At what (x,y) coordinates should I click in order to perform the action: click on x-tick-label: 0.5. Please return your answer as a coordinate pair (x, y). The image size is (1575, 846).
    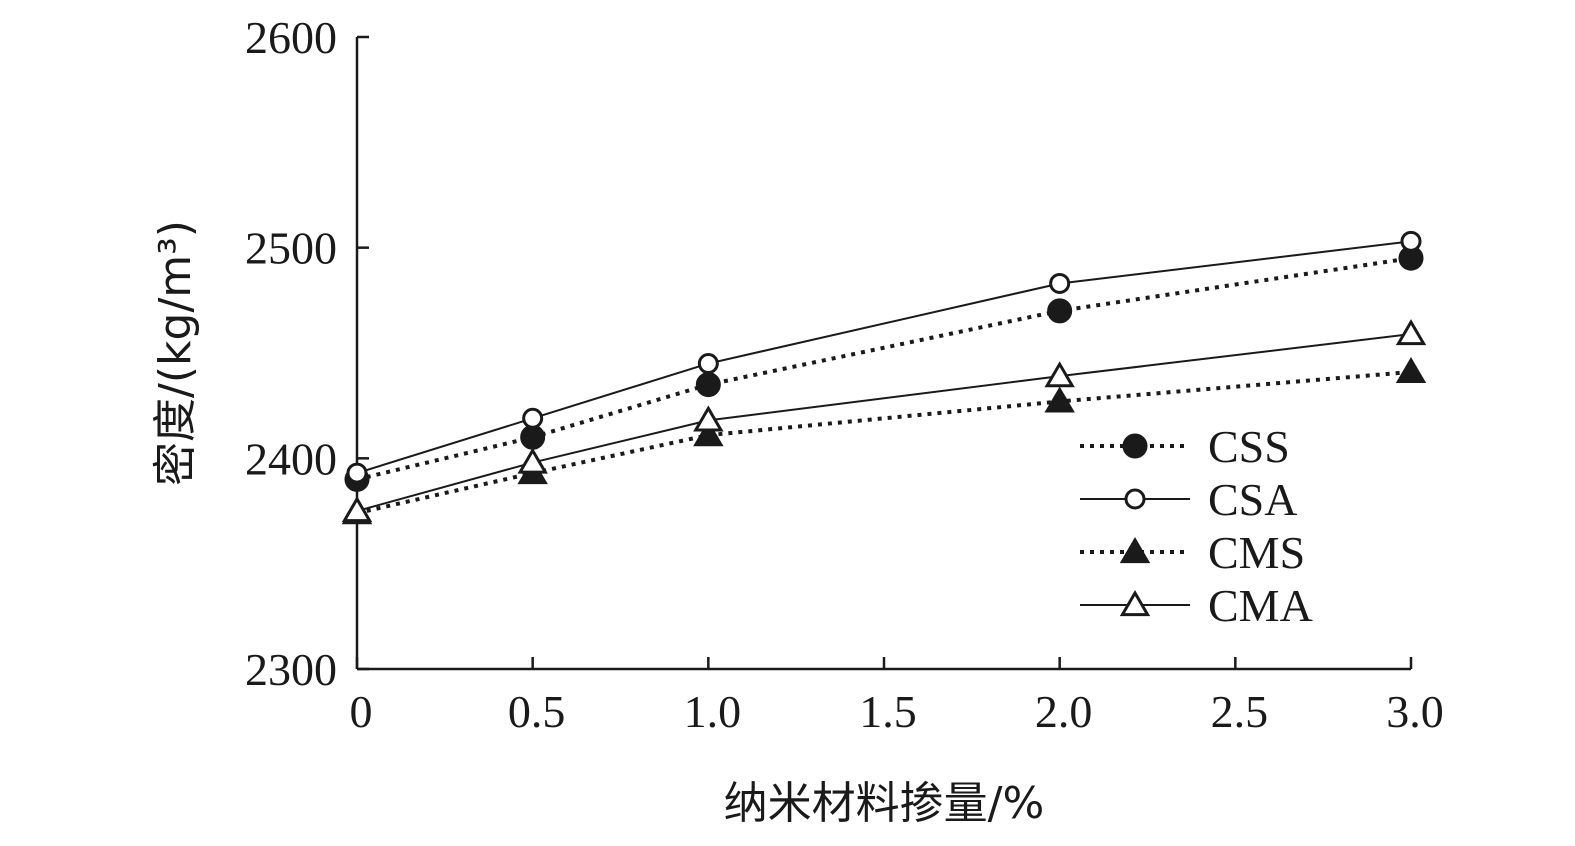
    Looking at the image, I should click on (537, 711).